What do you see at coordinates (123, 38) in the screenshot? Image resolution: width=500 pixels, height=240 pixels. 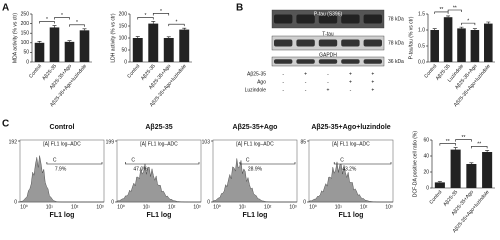 I see `y-tick-label: 100` at bounding box center [123, 38].